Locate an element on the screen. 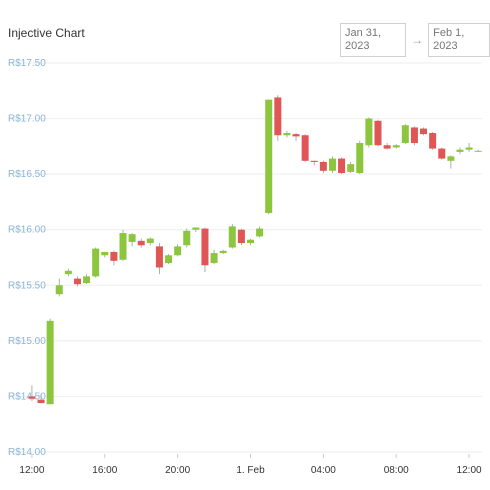 The height and width of the screenshot is (490, 490). y-tick-label: R$16.00 is located at coordinates (27, 230).